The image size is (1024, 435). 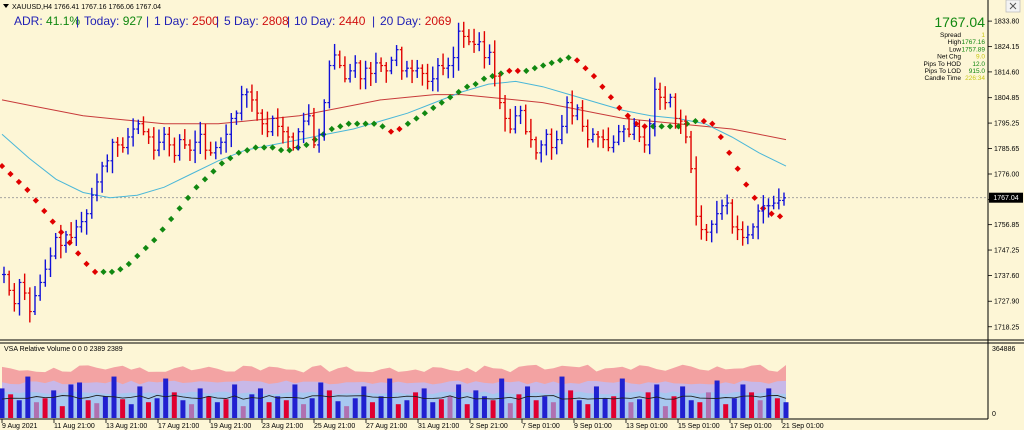 What do you see at coordinates (699, 426) in the screenshot?
I see `x-tick-label: 15 Sep 01:00` at bounding box center [699, 426].